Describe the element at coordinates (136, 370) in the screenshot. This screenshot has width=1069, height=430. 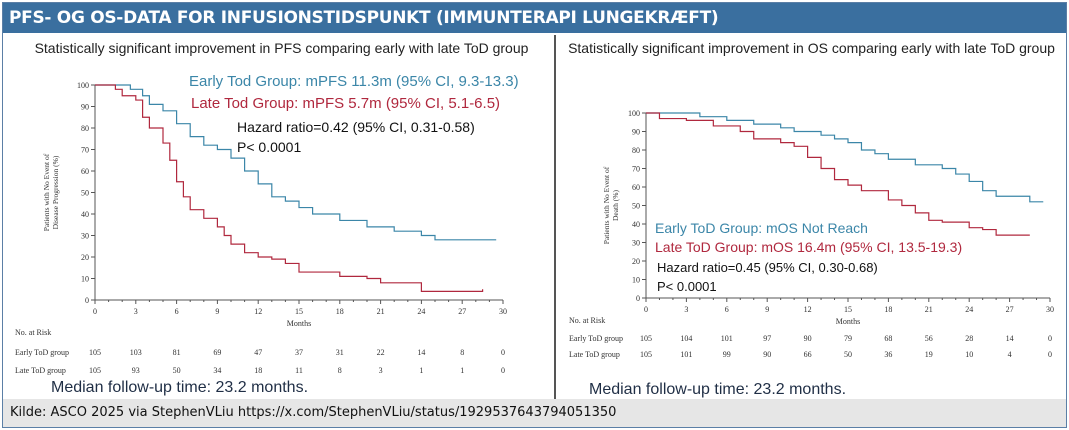
I see `risk-value: 93` at that location.